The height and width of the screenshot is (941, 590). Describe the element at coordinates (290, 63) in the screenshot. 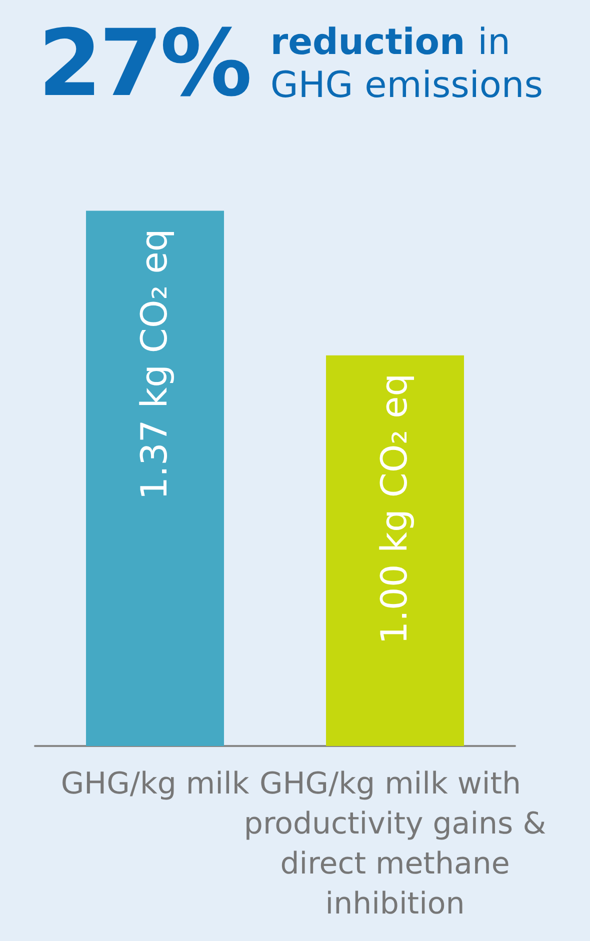

I see `chart-title: 27% reduction in GHG emissions` at that location.